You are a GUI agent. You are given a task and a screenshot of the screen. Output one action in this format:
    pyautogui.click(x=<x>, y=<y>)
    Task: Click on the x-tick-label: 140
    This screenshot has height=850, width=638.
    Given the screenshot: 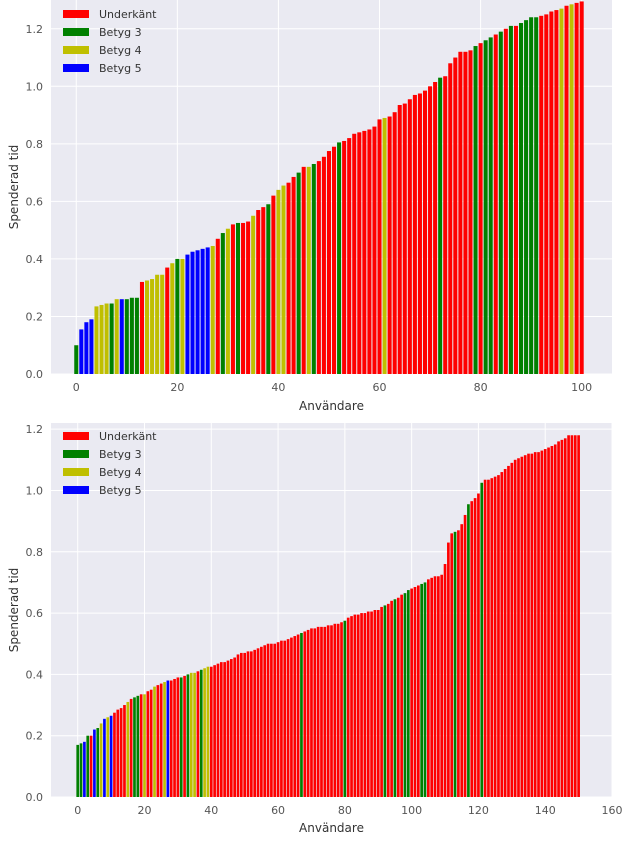 What is the action you would take?
    pyautogui.click(x=545, y=810)
    